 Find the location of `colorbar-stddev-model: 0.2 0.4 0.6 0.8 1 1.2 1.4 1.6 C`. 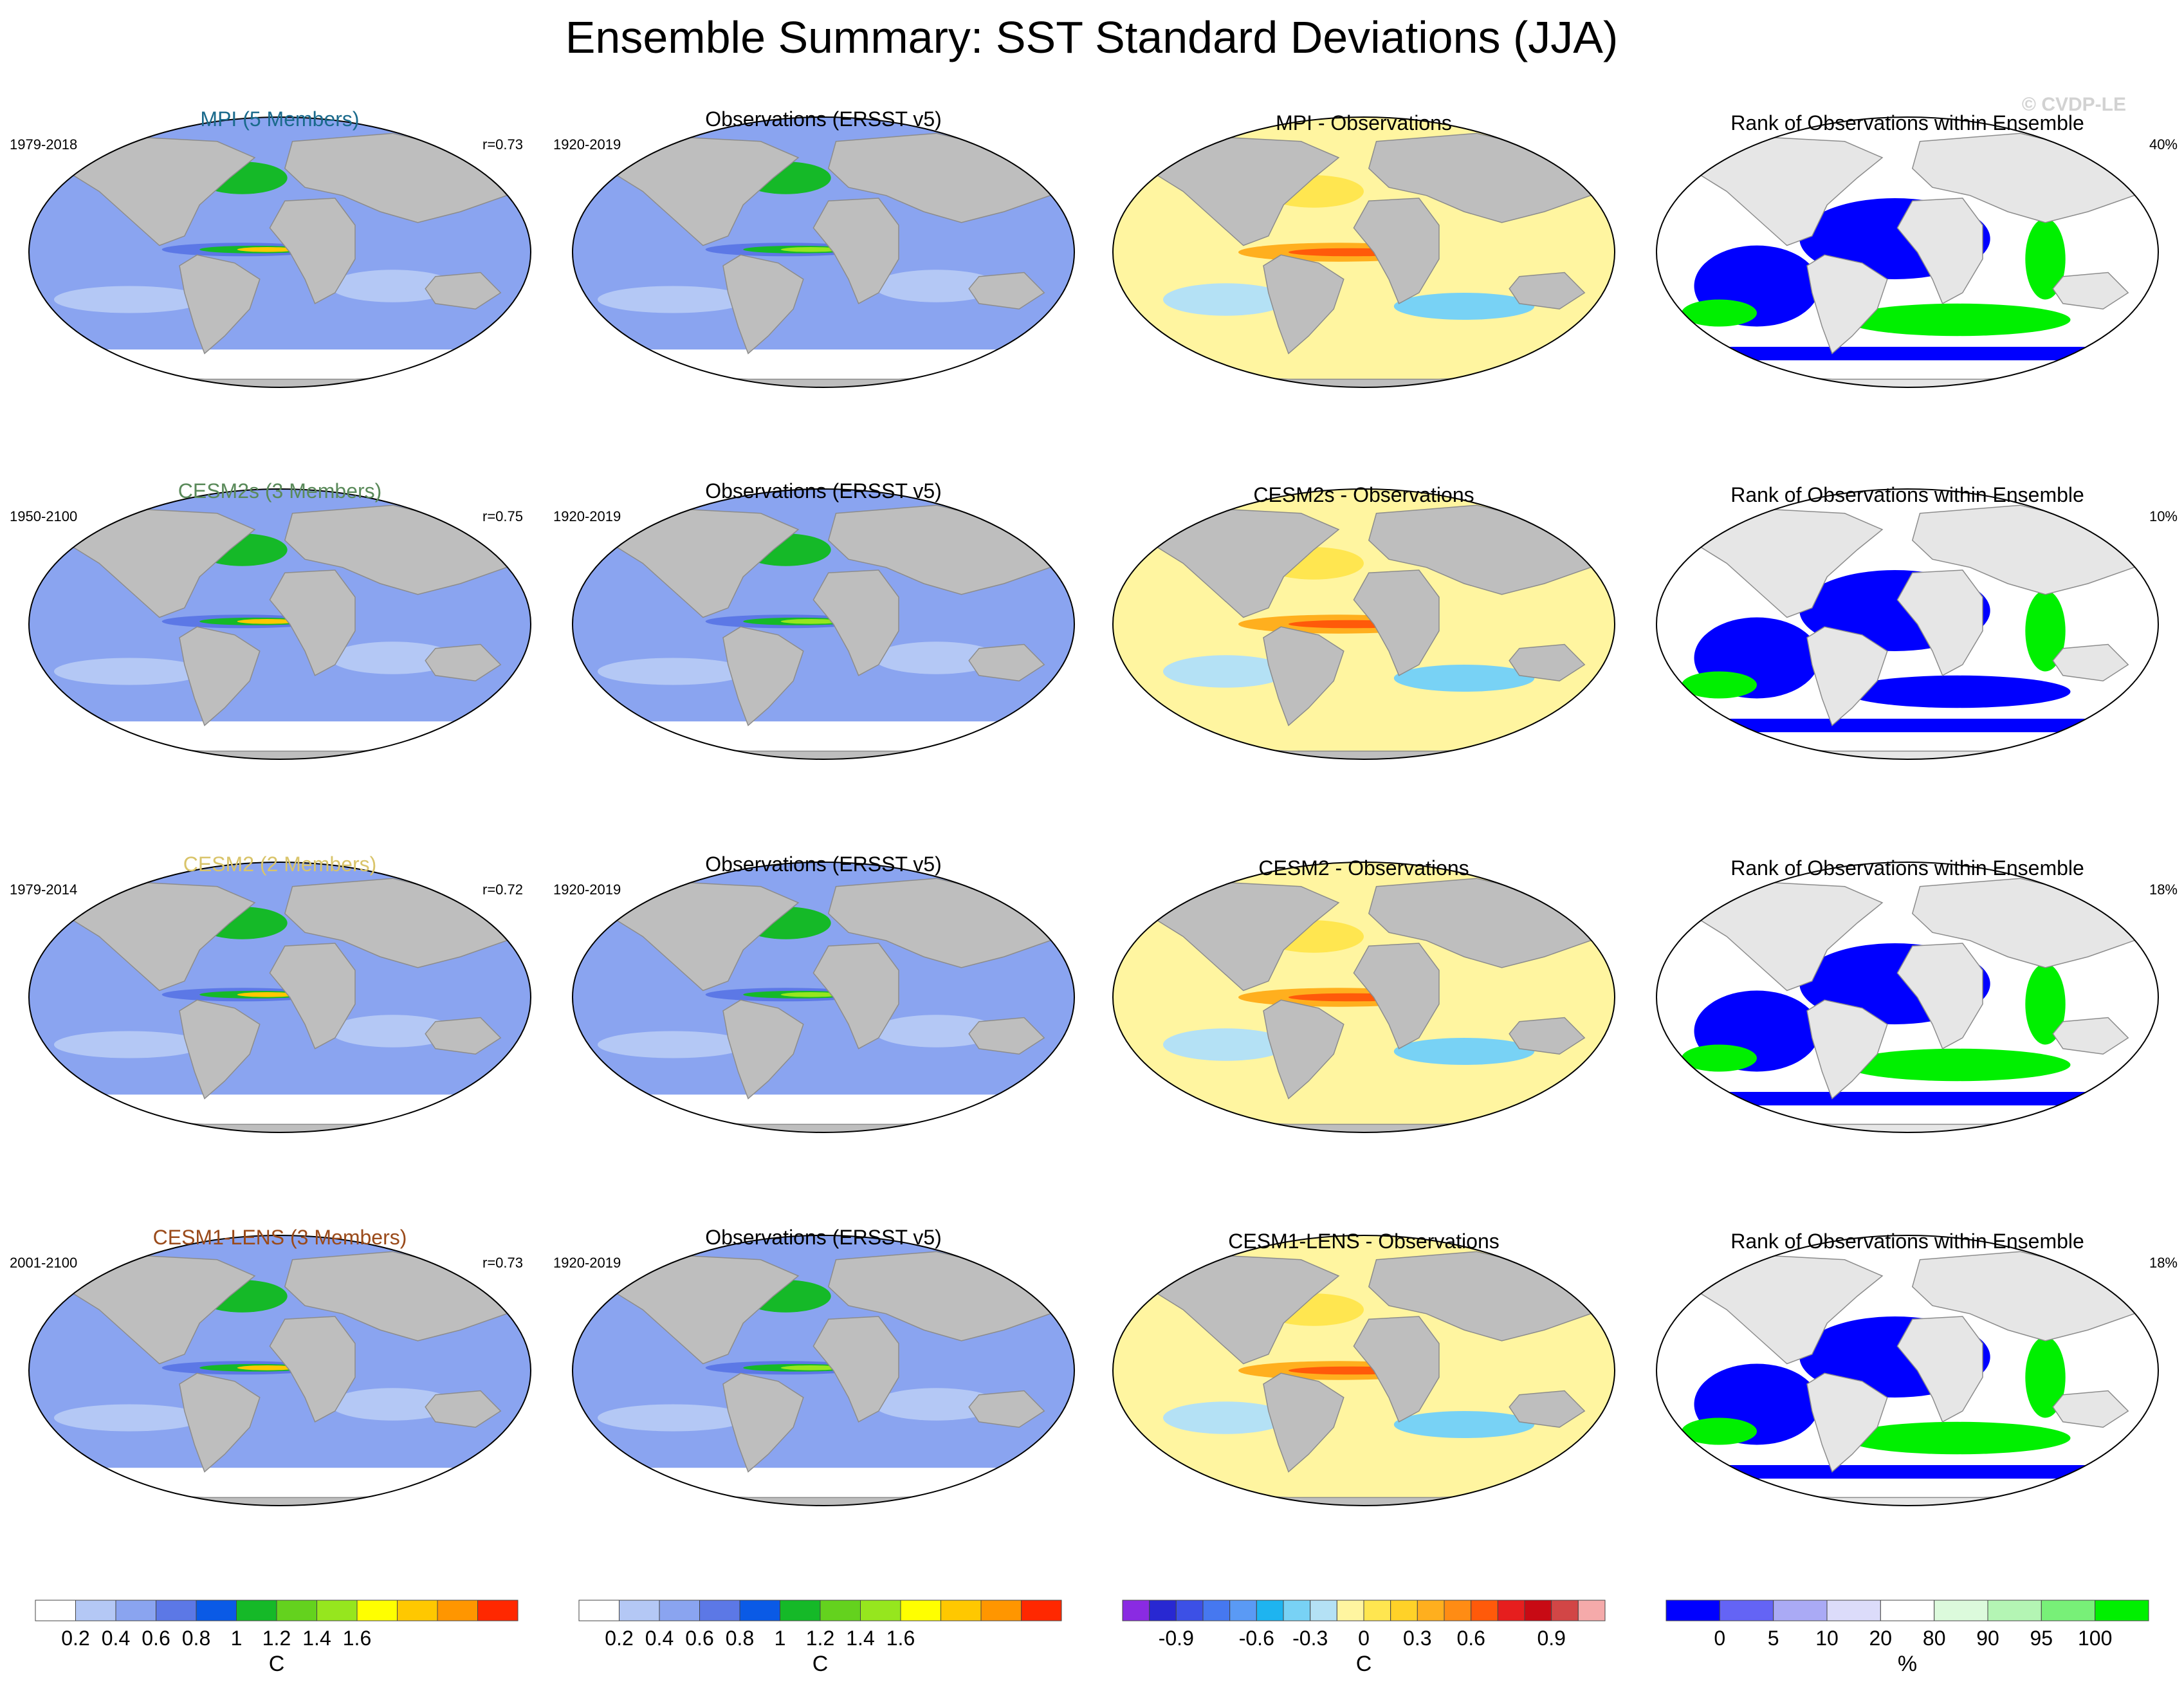

colorbar-stddev-model: 0.2 0.4 0.6 0.8 1 1.2 1.4 1.6 C is located at coordinates (276, 1638).